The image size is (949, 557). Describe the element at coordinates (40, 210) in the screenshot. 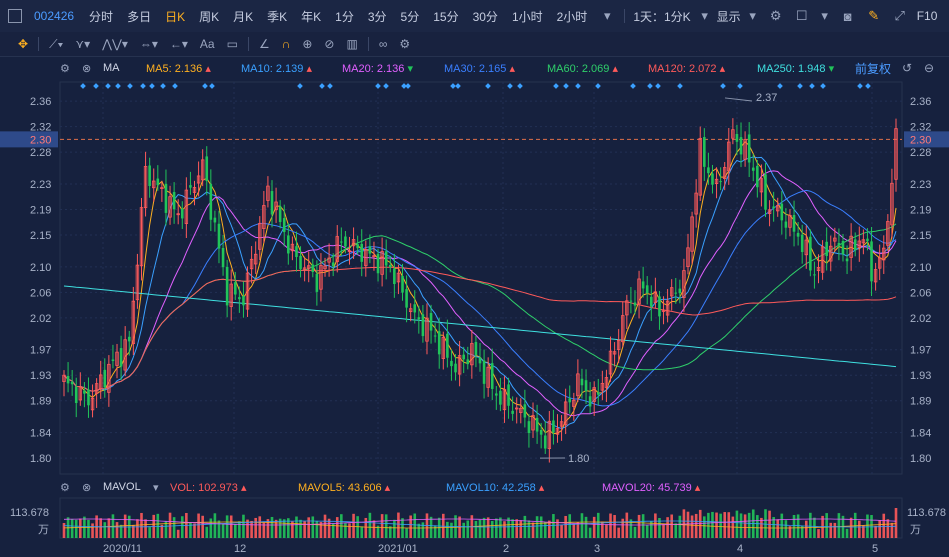

I see `price-tick-left: 2.19` at that location.